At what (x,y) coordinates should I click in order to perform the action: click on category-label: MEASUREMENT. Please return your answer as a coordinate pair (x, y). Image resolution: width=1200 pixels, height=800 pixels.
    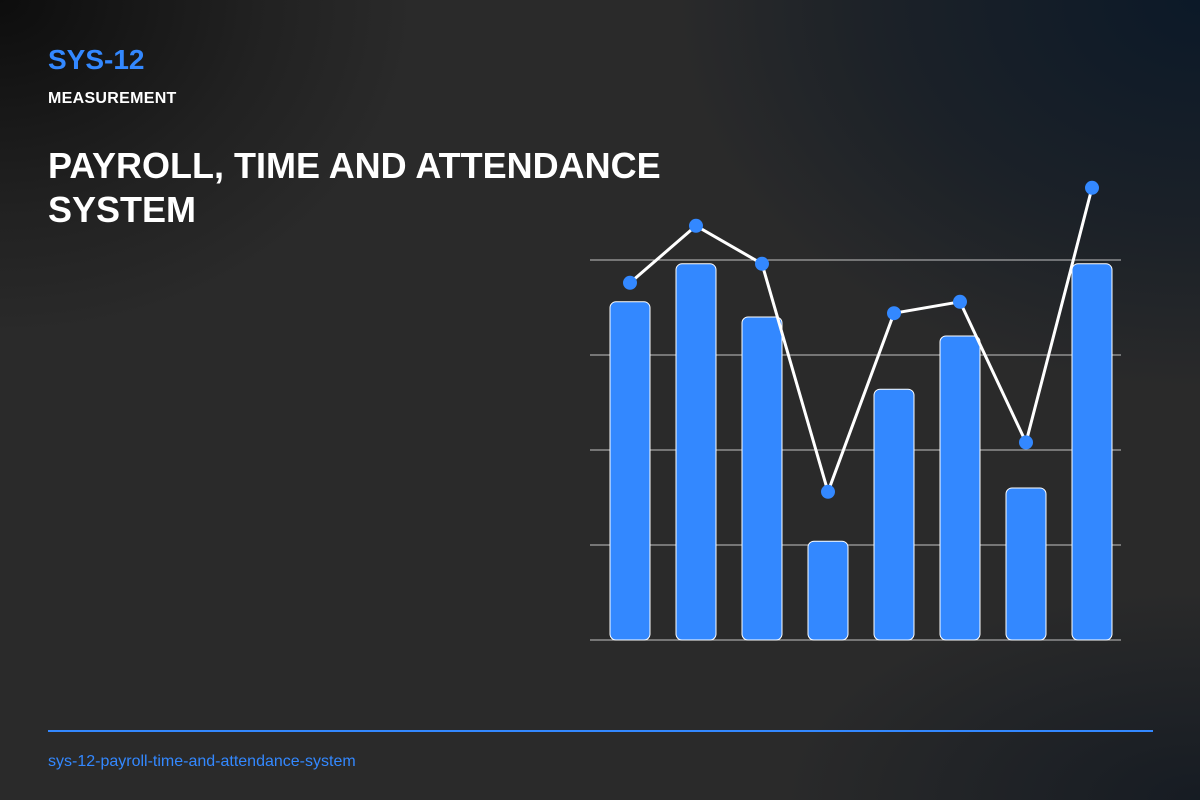
    Looking at the image, I should click on (112, 98).